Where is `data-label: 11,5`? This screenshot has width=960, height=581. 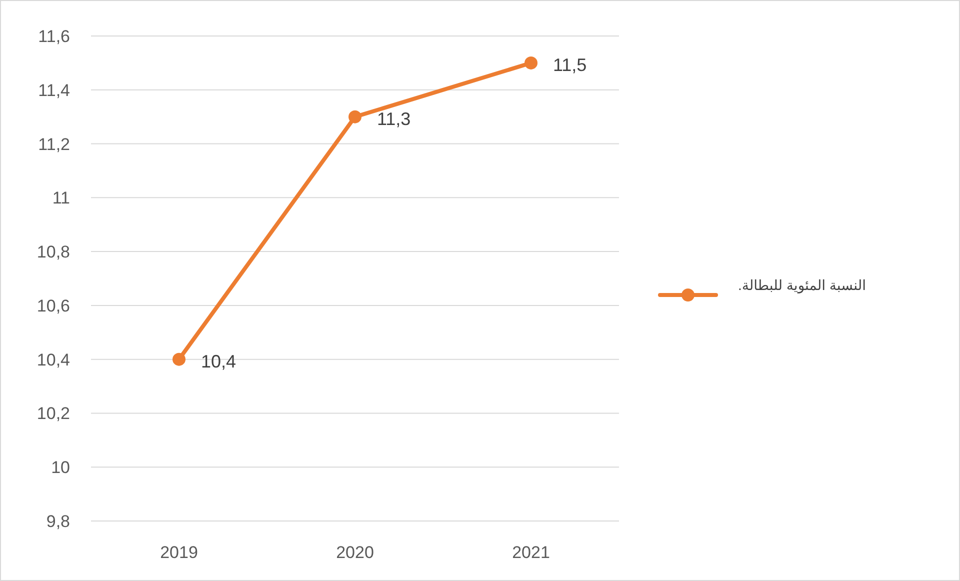 data-label: 11,5 is located at coordinates (570, 64).